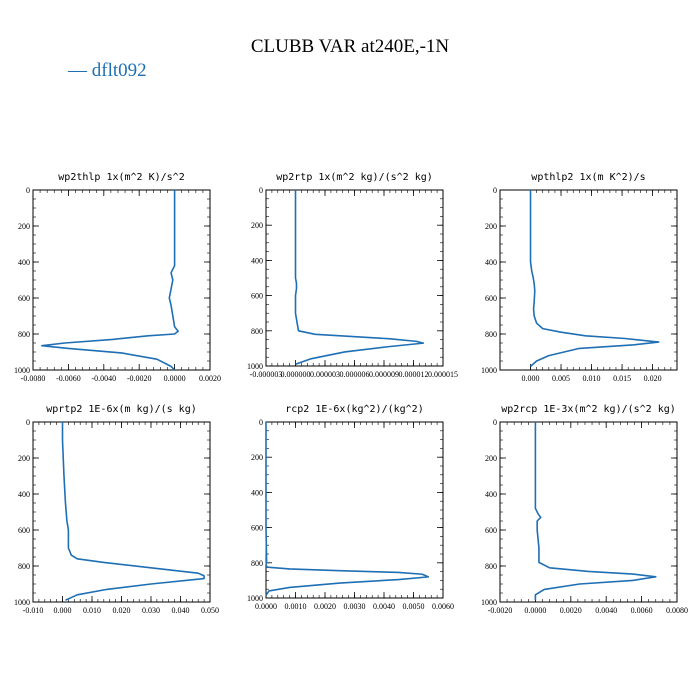  Describe the element at coordinates (33, 378) in the screenshot. I see `x-tick-label: -0.0080` at that location.